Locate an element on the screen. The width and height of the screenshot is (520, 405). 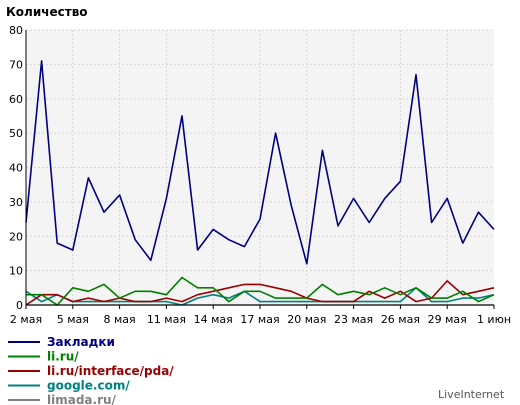
x-tick-label: 14 мая is located at coordinates (213, 319).